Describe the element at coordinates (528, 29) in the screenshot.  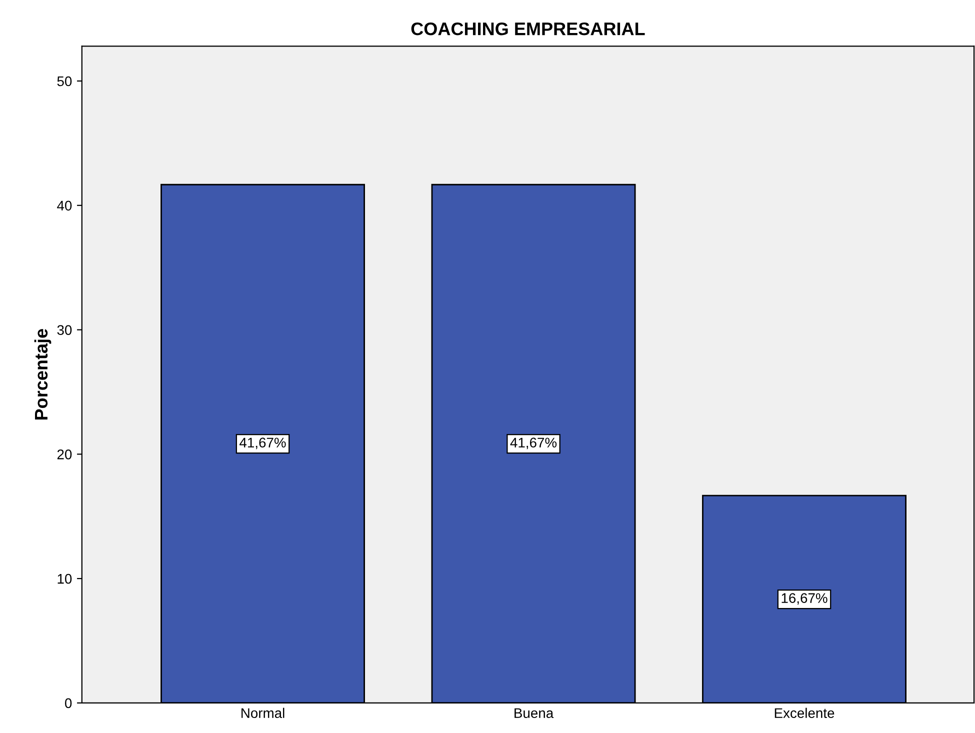
I see `chart-title: COACHING EMPRESARIAL` at that location.